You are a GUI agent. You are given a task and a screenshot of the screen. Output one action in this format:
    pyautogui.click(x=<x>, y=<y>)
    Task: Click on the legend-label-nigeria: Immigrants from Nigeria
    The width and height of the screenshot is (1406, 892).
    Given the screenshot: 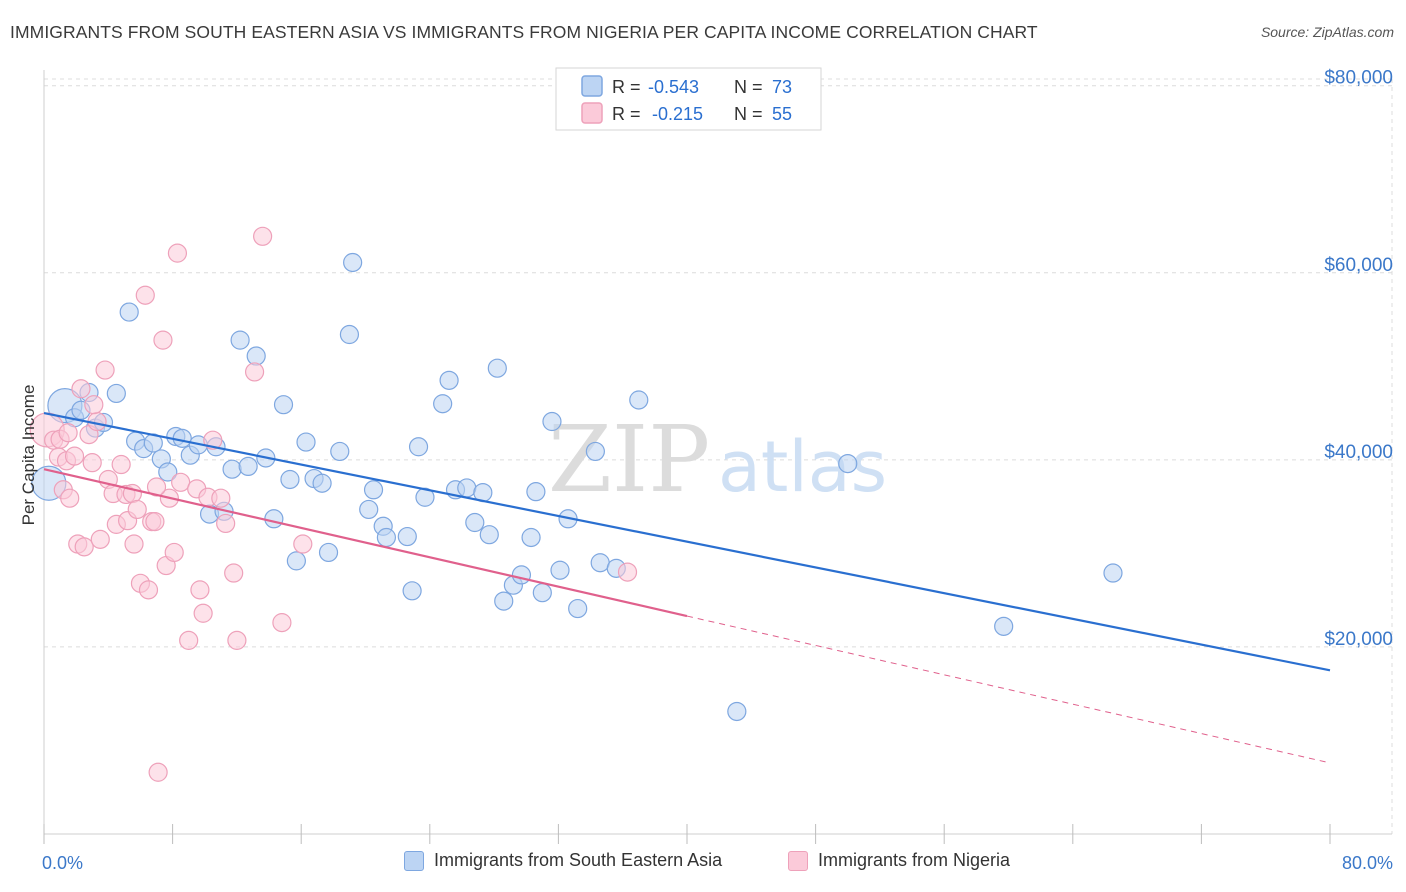 What is the action you would take?
    pyautogui.click(x=914, y=860)
    